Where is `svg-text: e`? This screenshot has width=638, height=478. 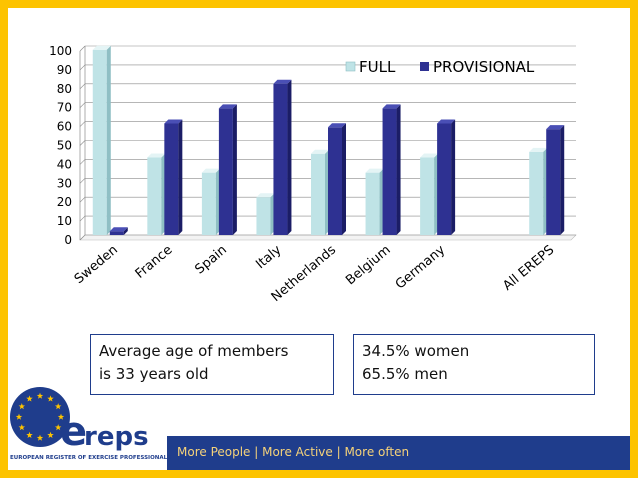
svg-text: e is located at coordinates (73, 432).